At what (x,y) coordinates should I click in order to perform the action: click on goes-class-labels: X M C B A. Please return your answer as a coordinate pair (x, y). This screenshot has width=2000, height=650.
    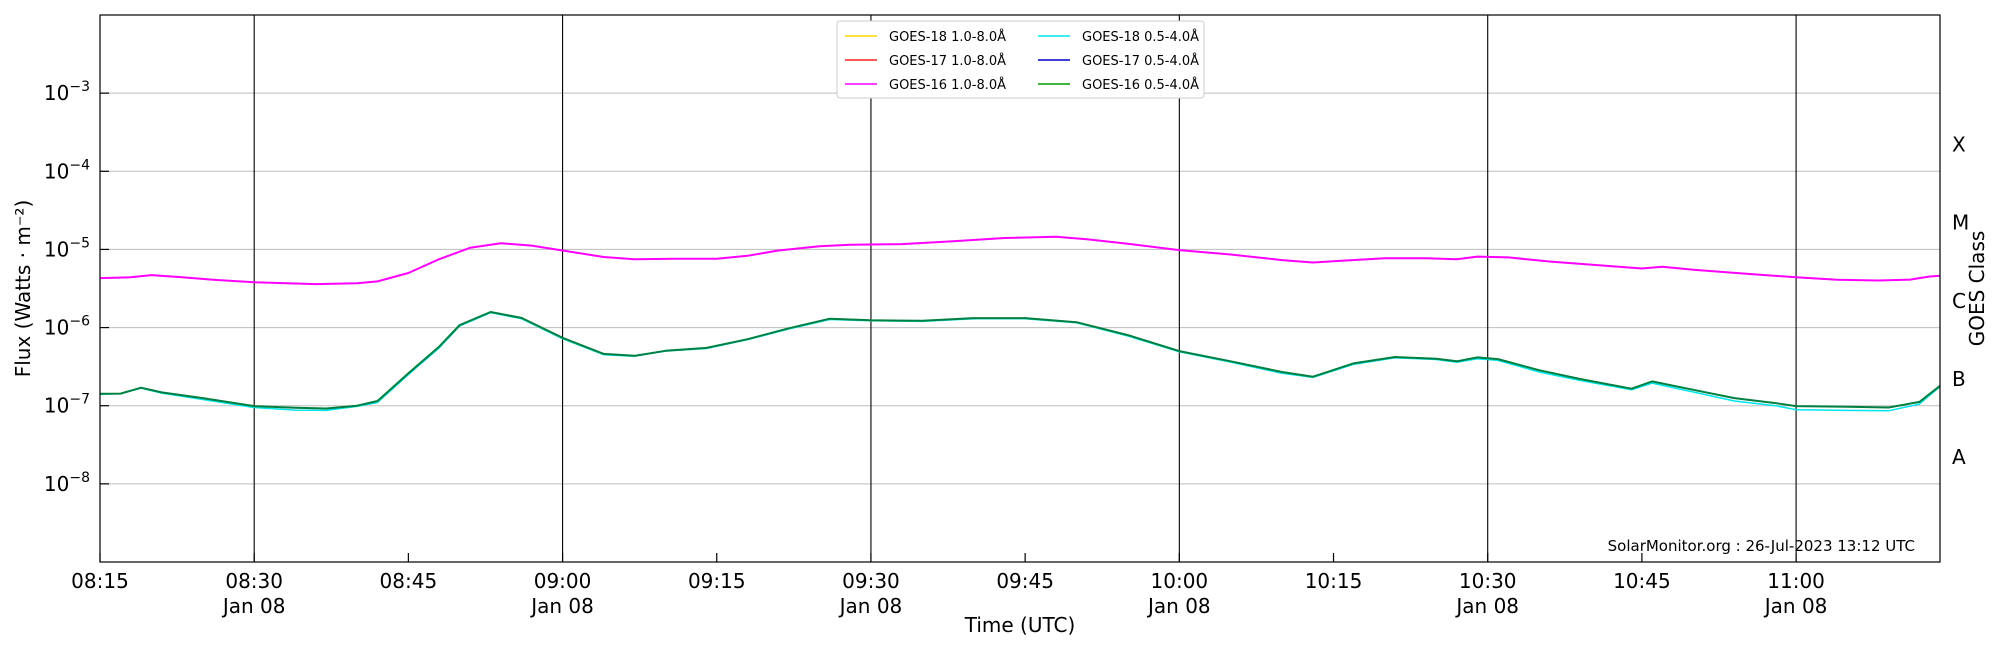
    Looking at the image, I should click on (1960, 301).